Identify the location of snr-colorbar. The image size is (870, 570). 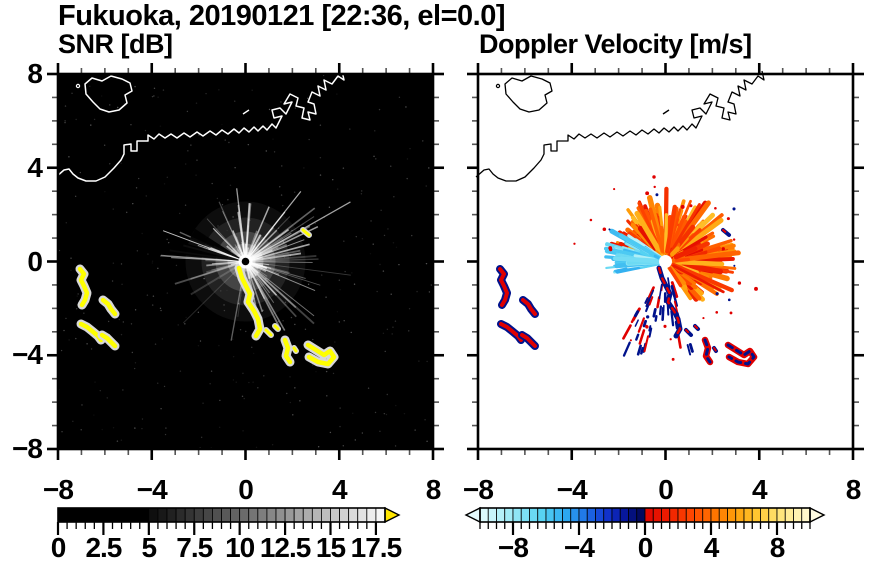
(228, 520).